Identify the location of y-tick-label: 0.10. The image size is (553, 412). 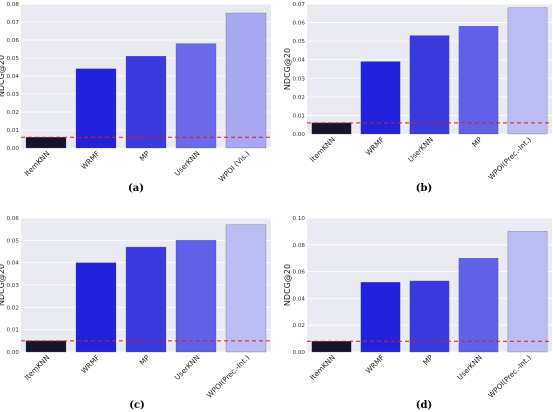
(299, 219).